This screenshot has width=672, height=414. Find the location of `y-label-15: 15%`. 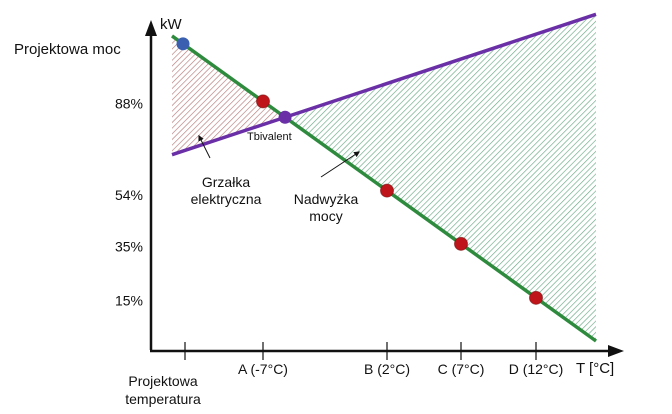

y-label-15: 15% is located at coordinates (129, 301).